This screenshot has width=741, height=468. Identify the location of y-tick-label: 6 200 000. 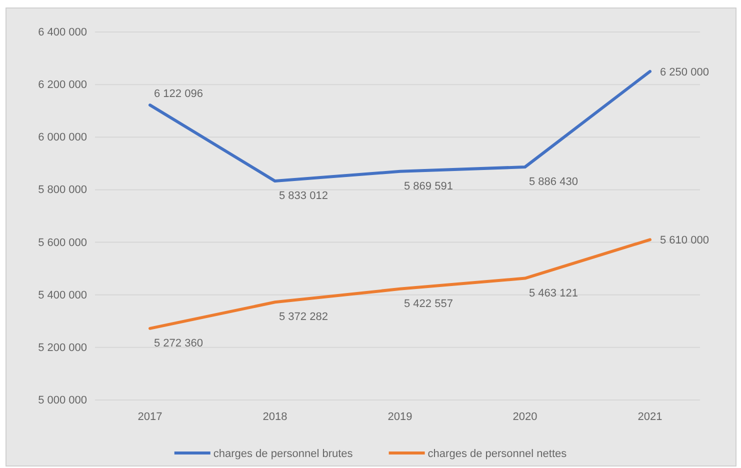
(62, 85).